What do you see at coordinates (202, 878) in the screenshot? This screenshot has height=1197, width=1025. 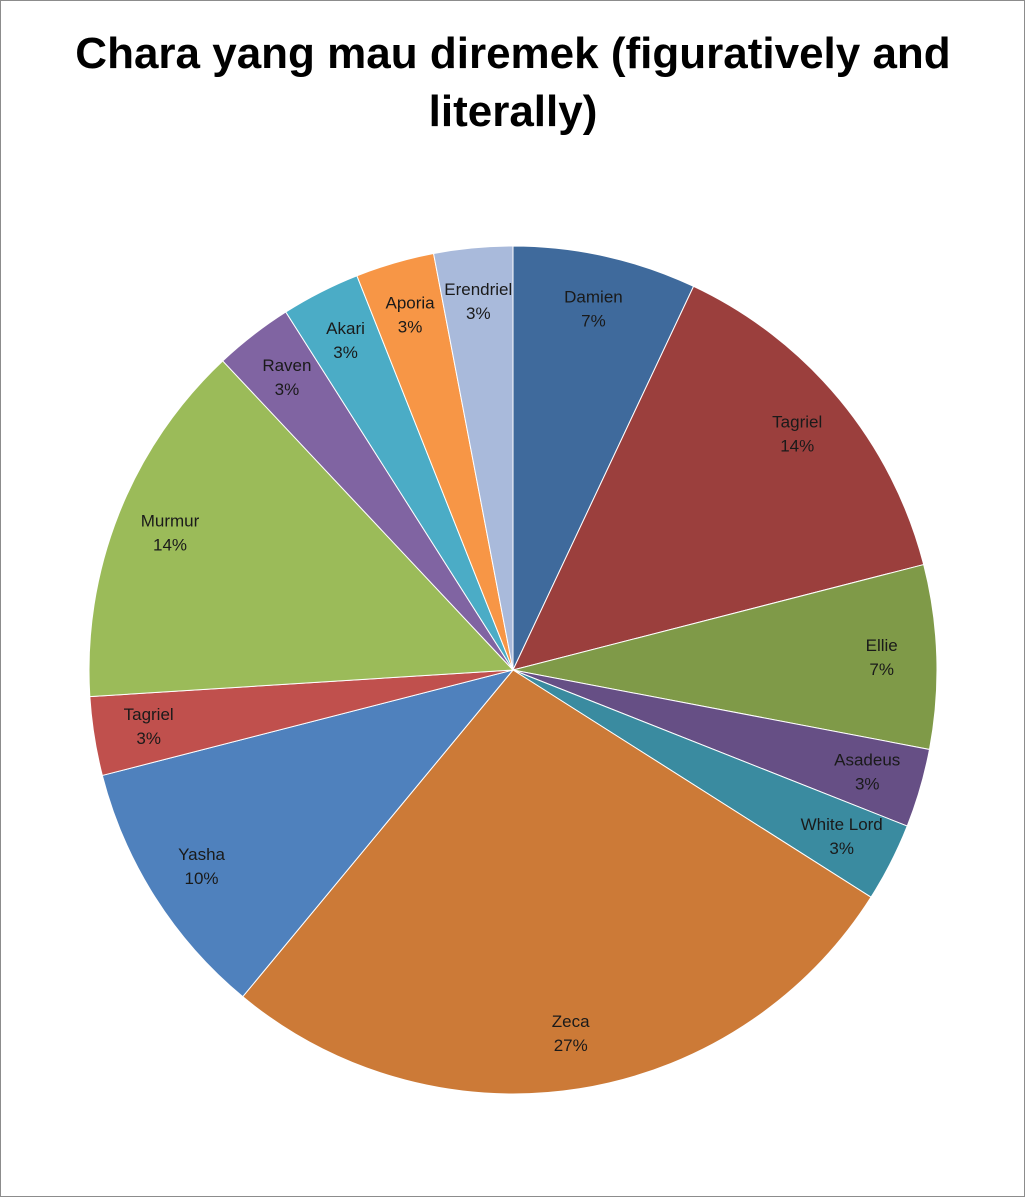 I see `slice-value-label: 10%` at bounding box center [202, 878].